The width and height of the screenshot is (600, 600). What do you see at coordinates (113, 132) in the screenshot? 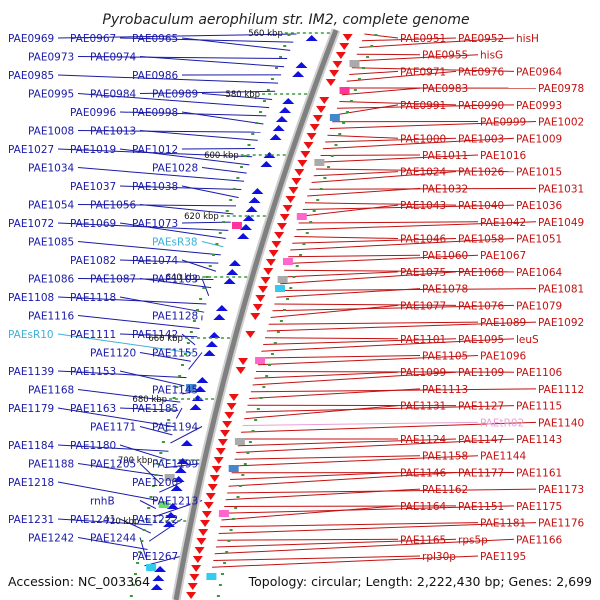
I see `forward-gene-label: PAE1013` at bounding box center [113, 132].